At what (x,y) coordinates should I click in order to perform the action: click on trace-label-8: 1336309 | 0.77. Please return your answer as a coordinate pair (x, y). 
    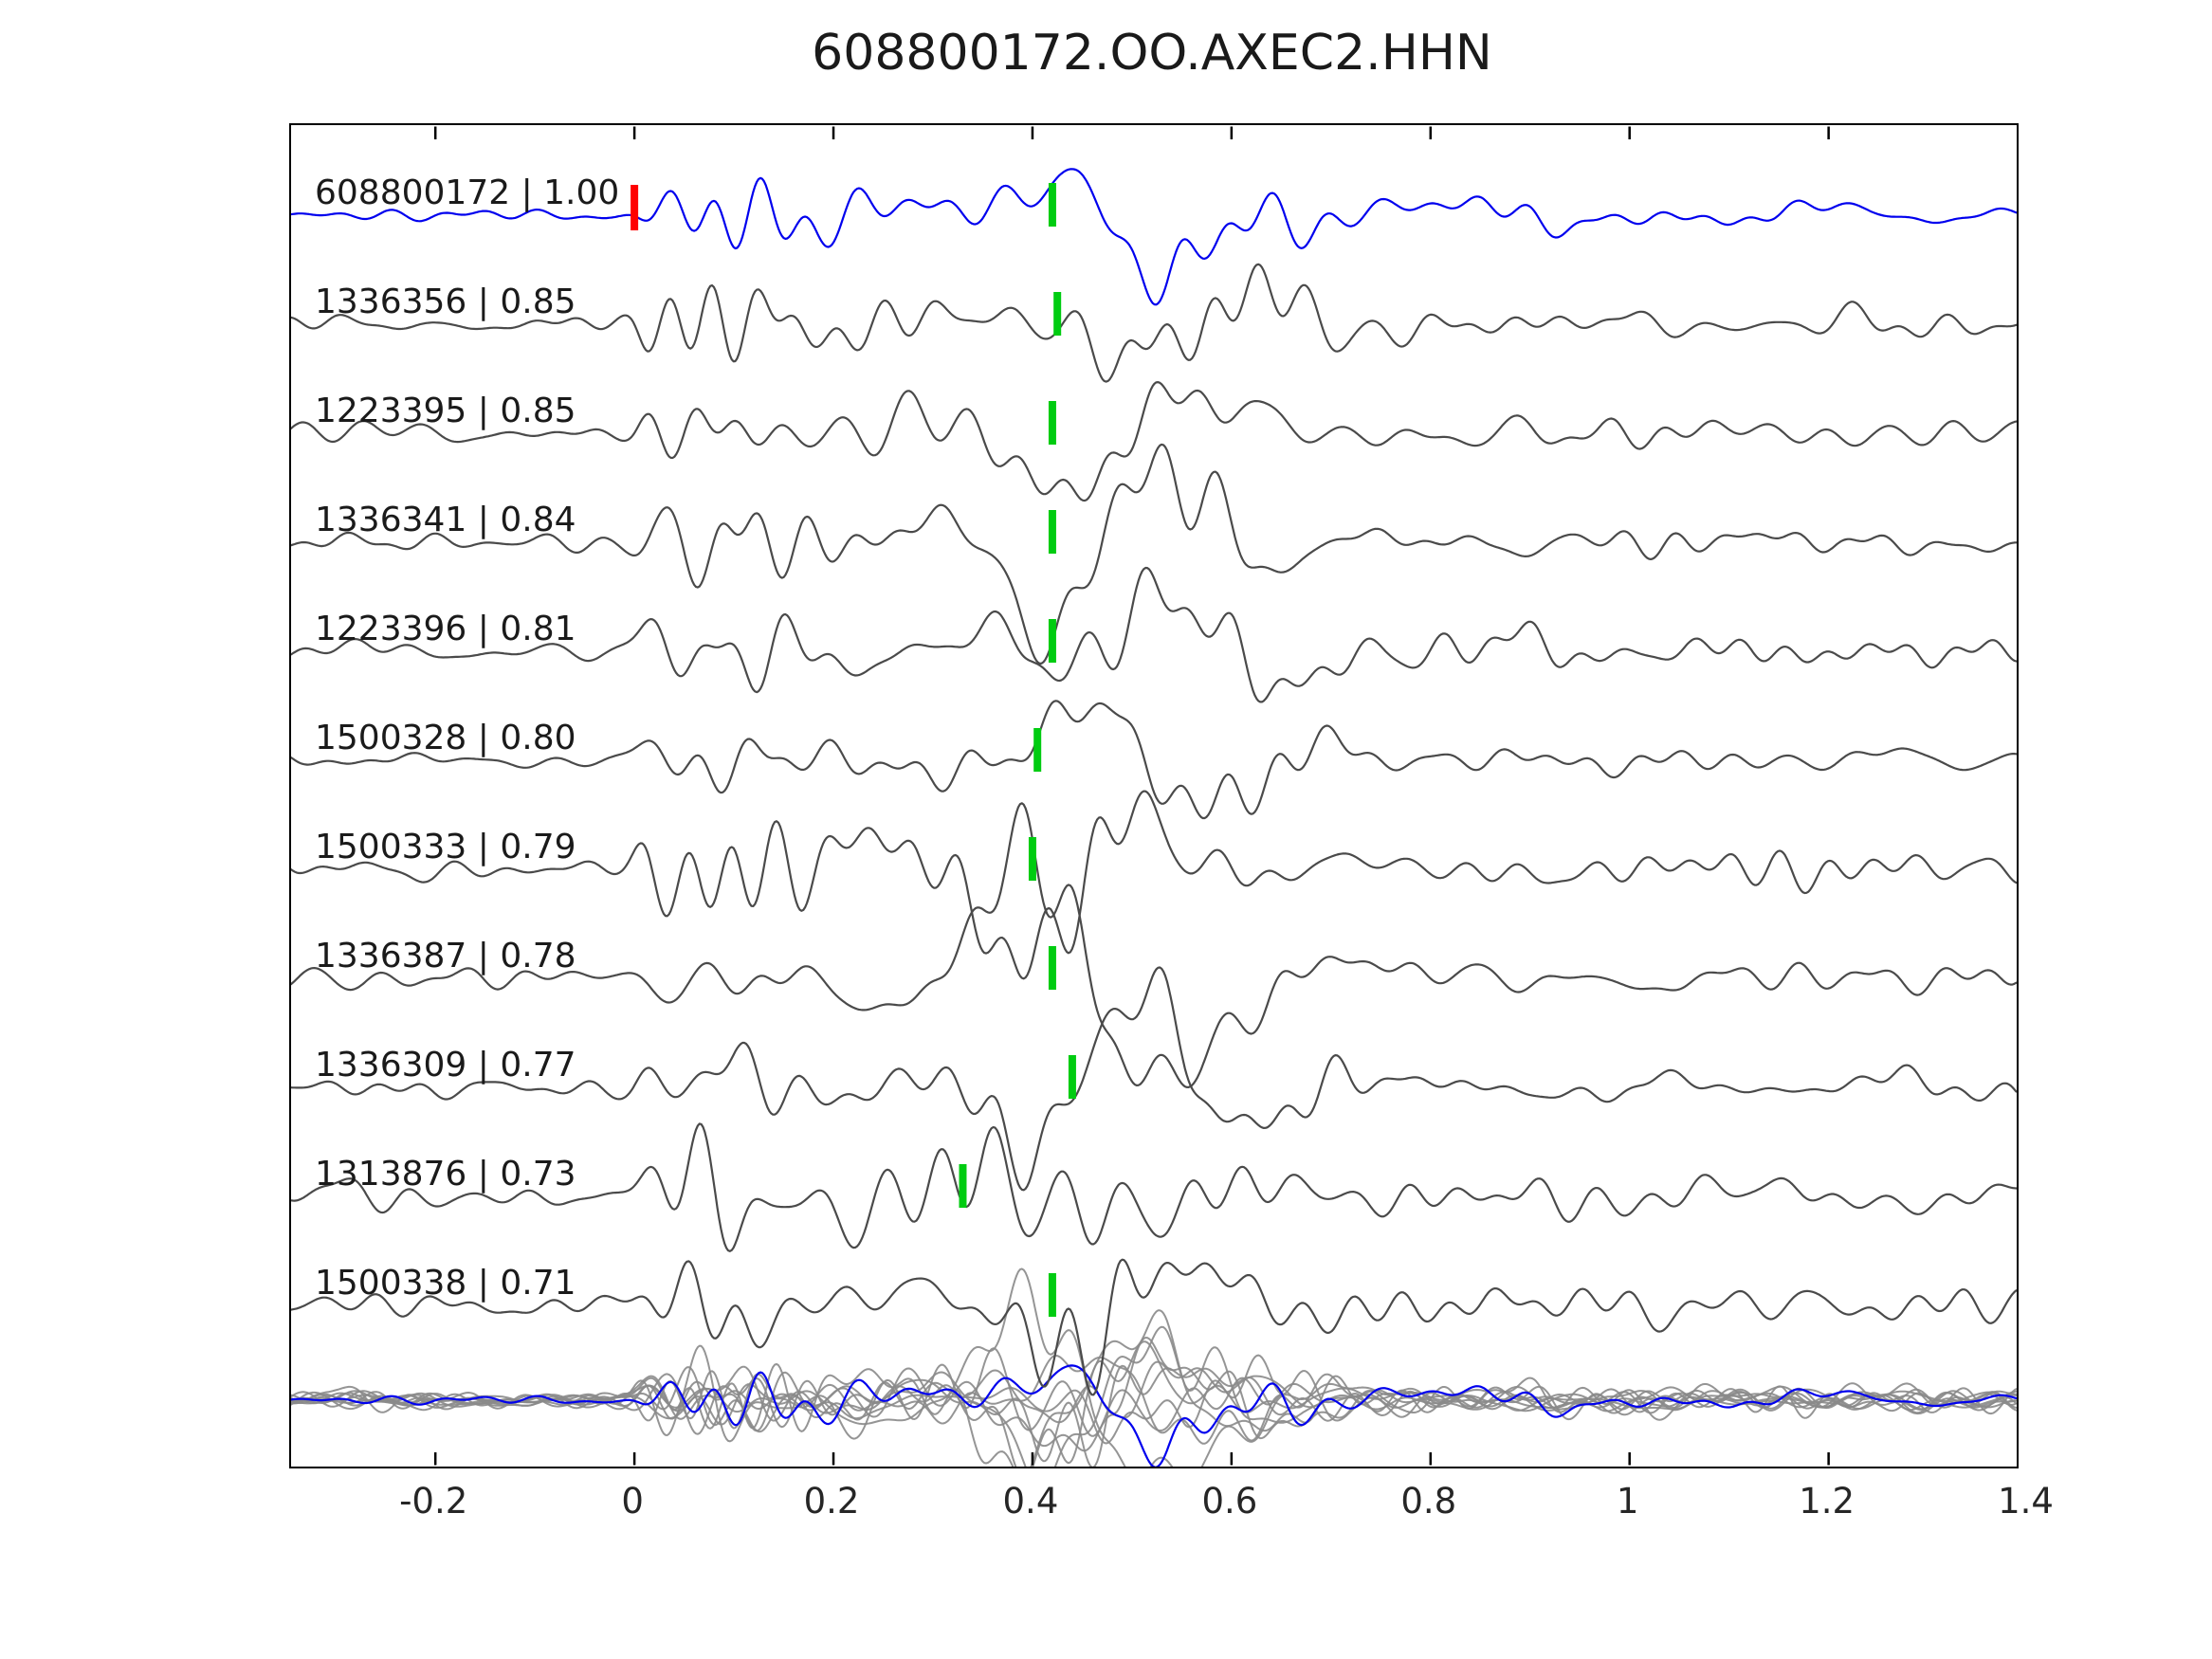
    Looking at the image, I should click on (445, 1065).